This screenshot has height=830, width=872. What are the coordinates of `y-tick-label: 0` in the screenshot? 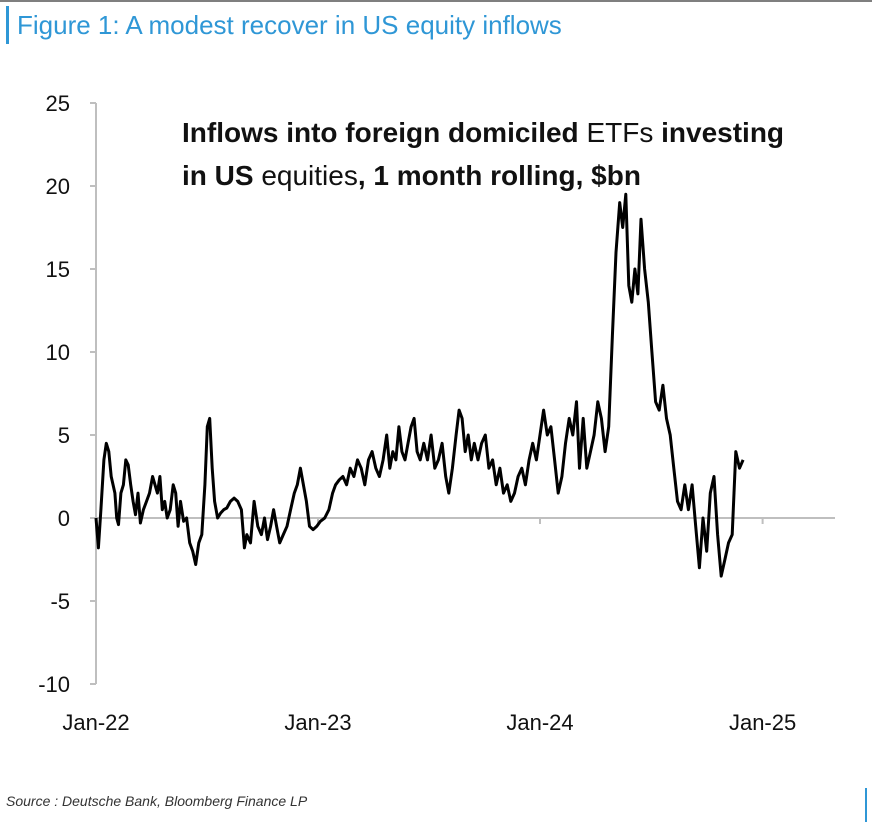 It's located at (64, 518).